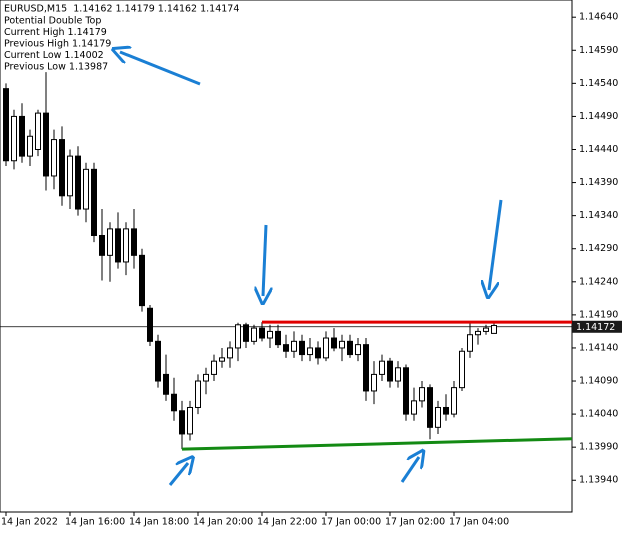  Describe the element at coordinates (598, 347) in the screenshot. I see `y-tick-label: 1.14140` at that location.